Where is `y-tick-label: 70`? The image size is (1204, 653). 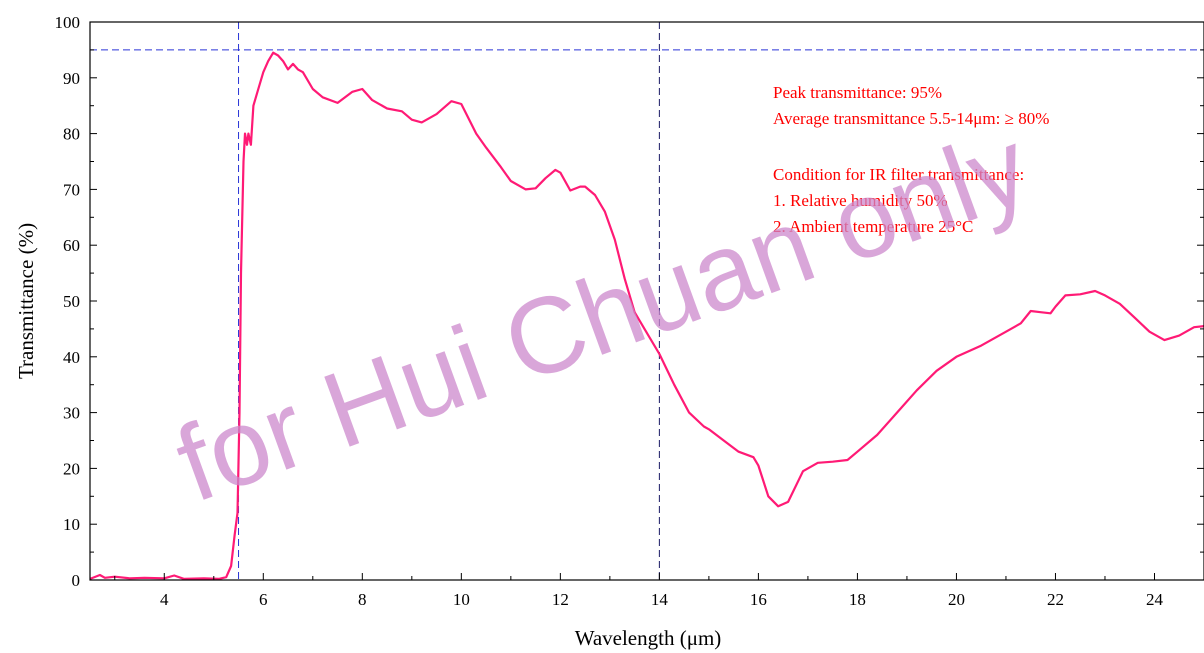 y-tick-label: 70 is located at coordinates (71, 189).